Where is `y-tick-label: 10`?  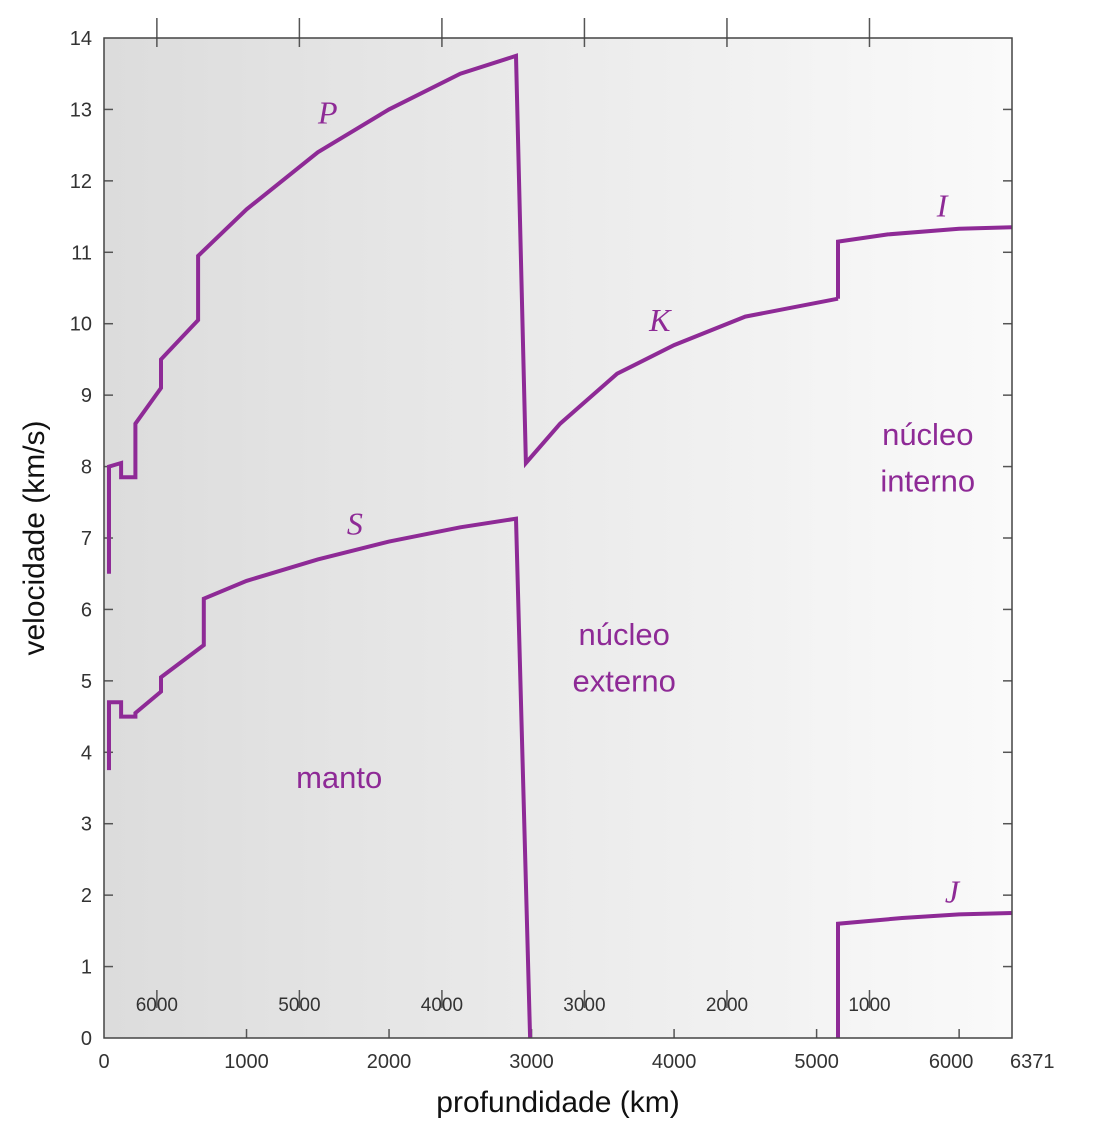
y-tick-label: 10 is located at coordinates (81, 325).